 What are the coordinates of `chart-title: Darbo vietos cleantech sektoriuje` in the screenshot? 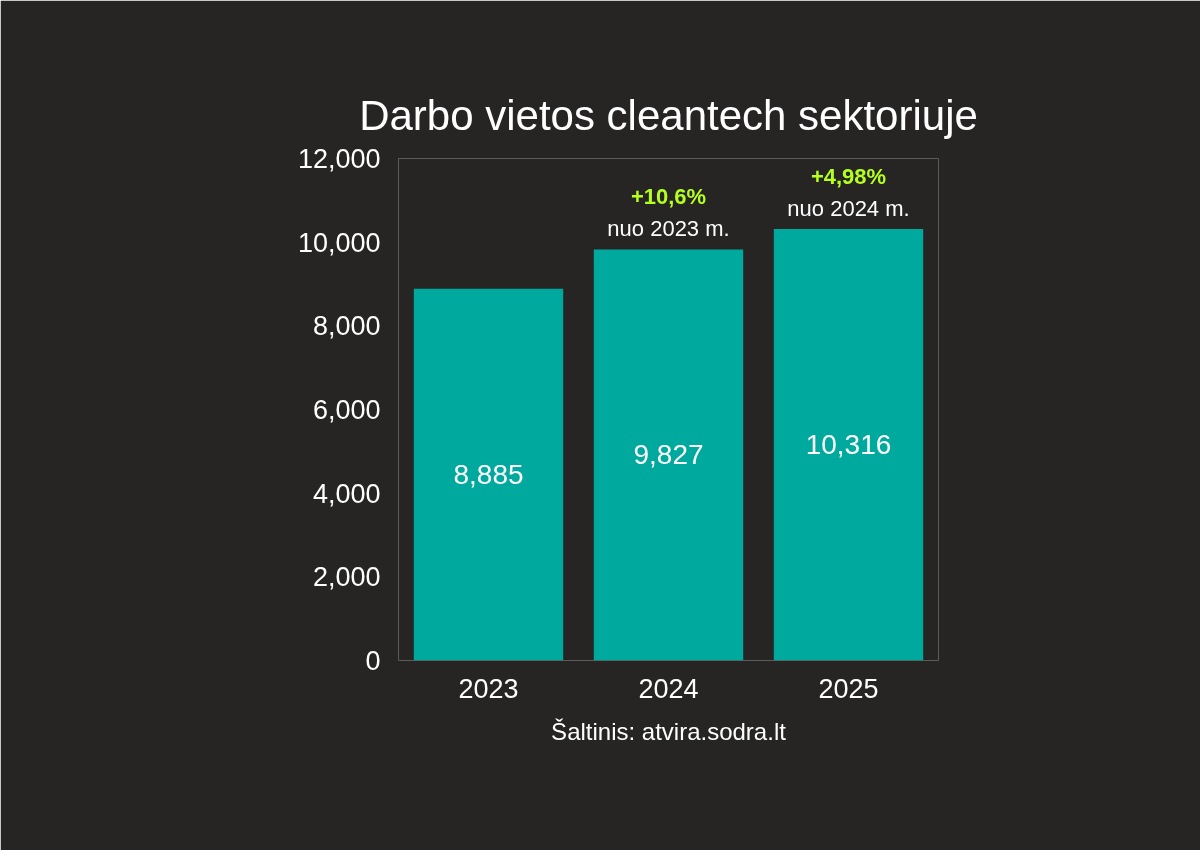 It's located at (668, 115).